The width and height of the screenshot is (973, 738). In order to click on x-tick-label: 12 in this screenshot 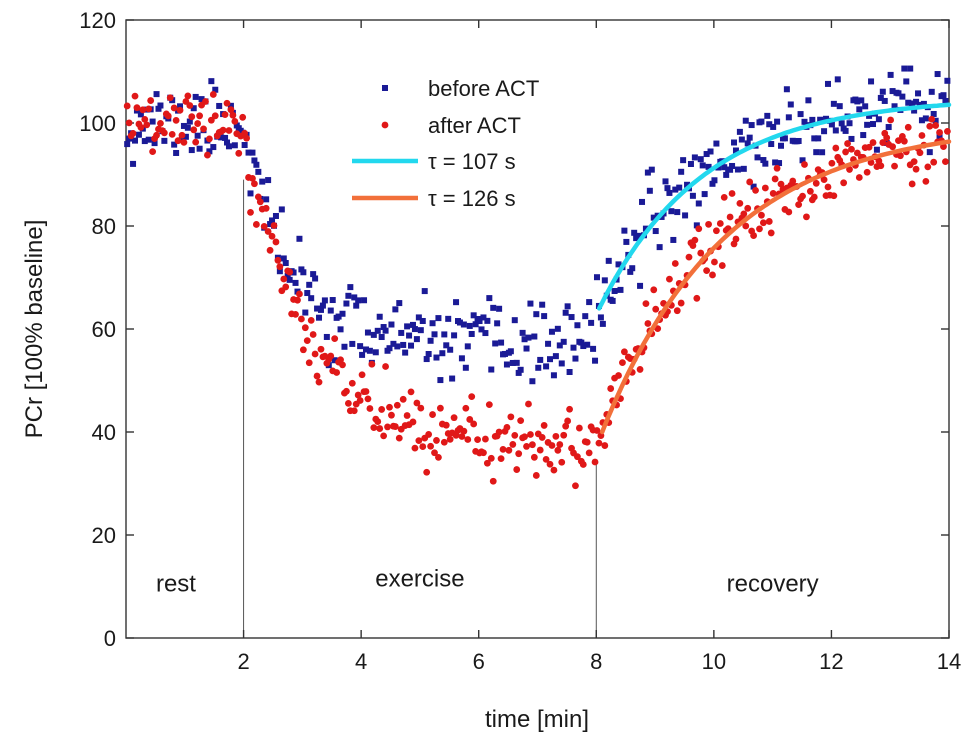, I will do `click(831, 661)`.